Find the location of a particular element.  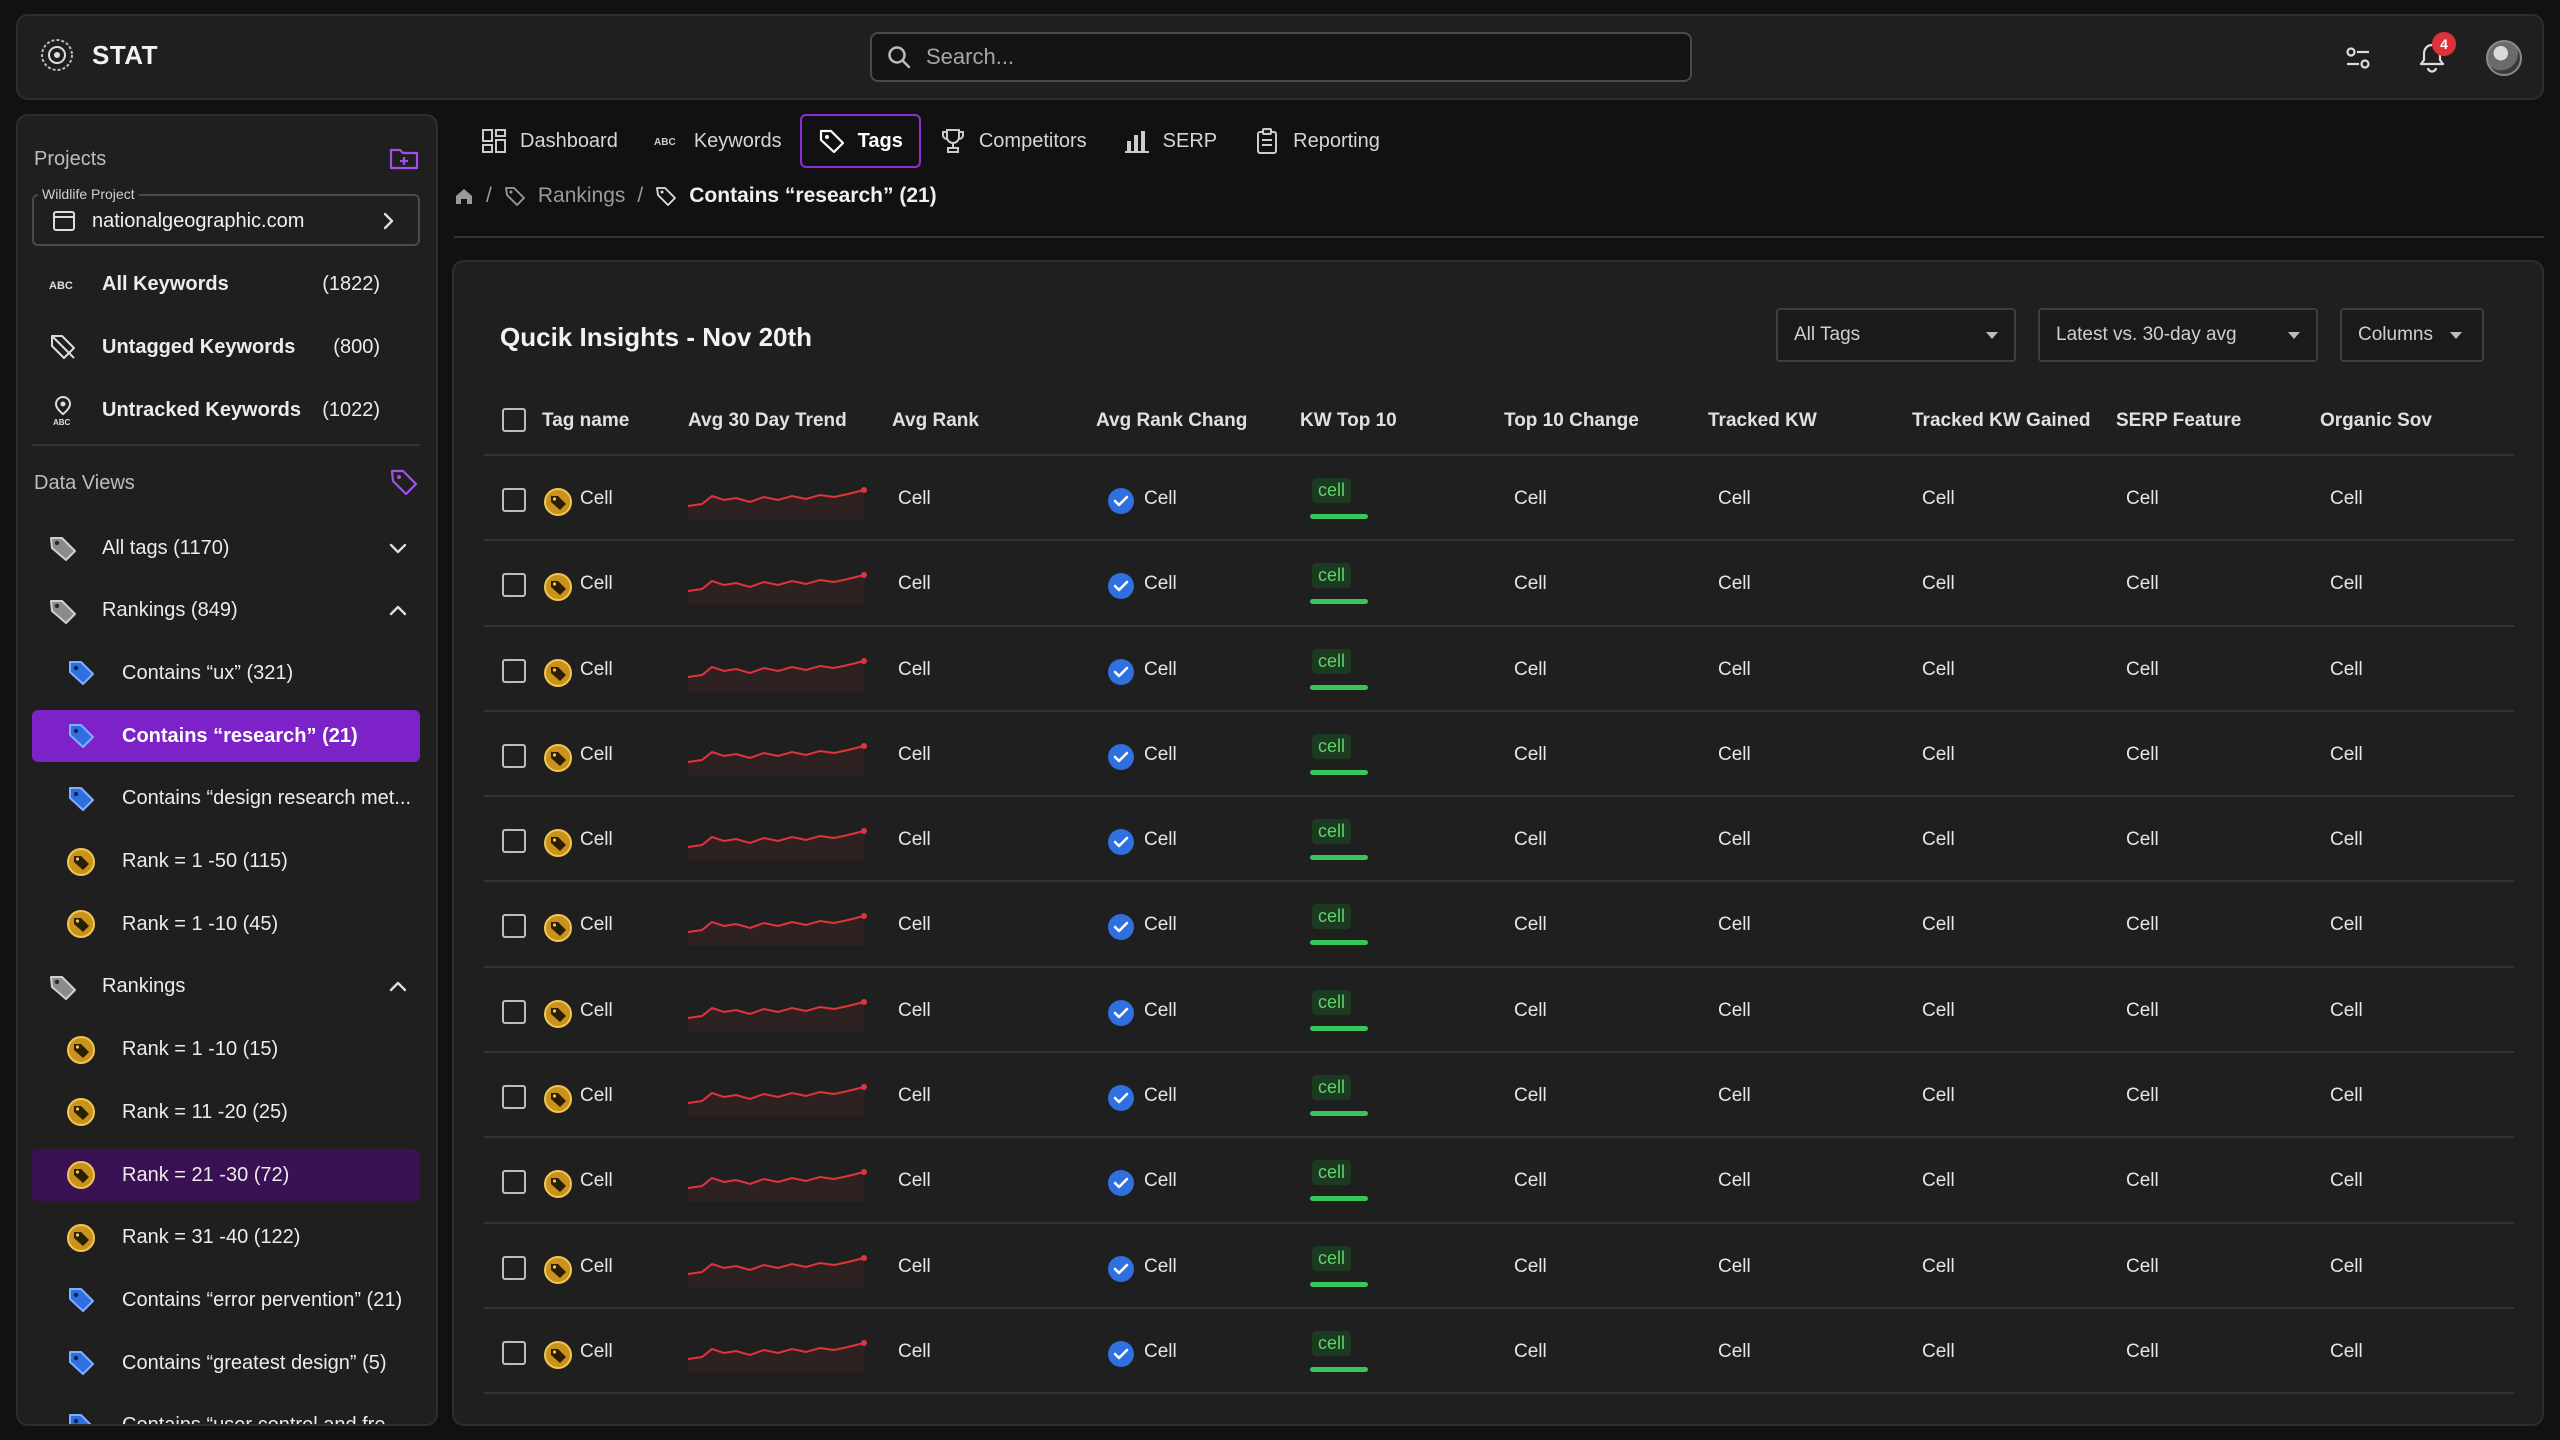

chevron-down-icon is located at coordinates (398, 548).